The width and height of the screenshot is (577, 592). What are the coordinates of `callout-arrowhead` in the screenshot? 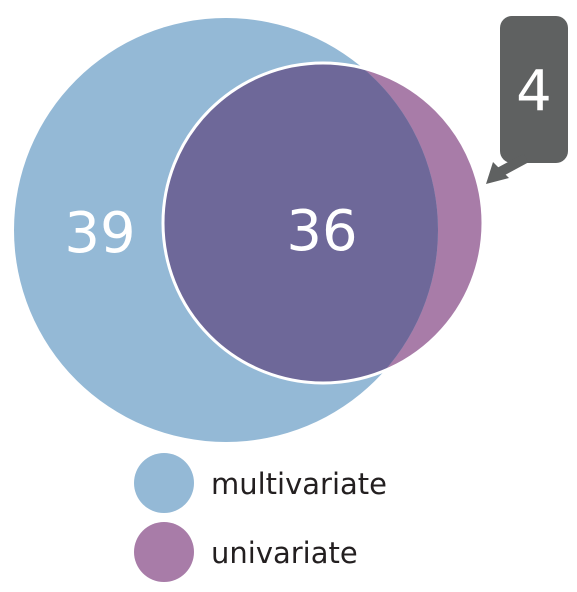 It's located at (497, 173).